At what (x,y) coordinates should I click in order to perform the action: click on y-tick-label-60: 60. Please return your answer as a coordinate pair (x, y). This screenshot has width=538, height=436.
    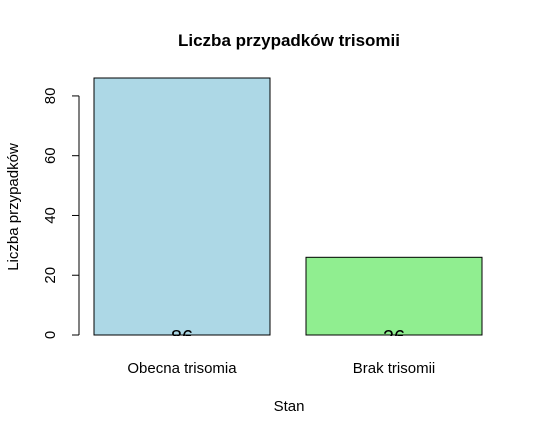
    Looking at the image, I should click on (50, 155).